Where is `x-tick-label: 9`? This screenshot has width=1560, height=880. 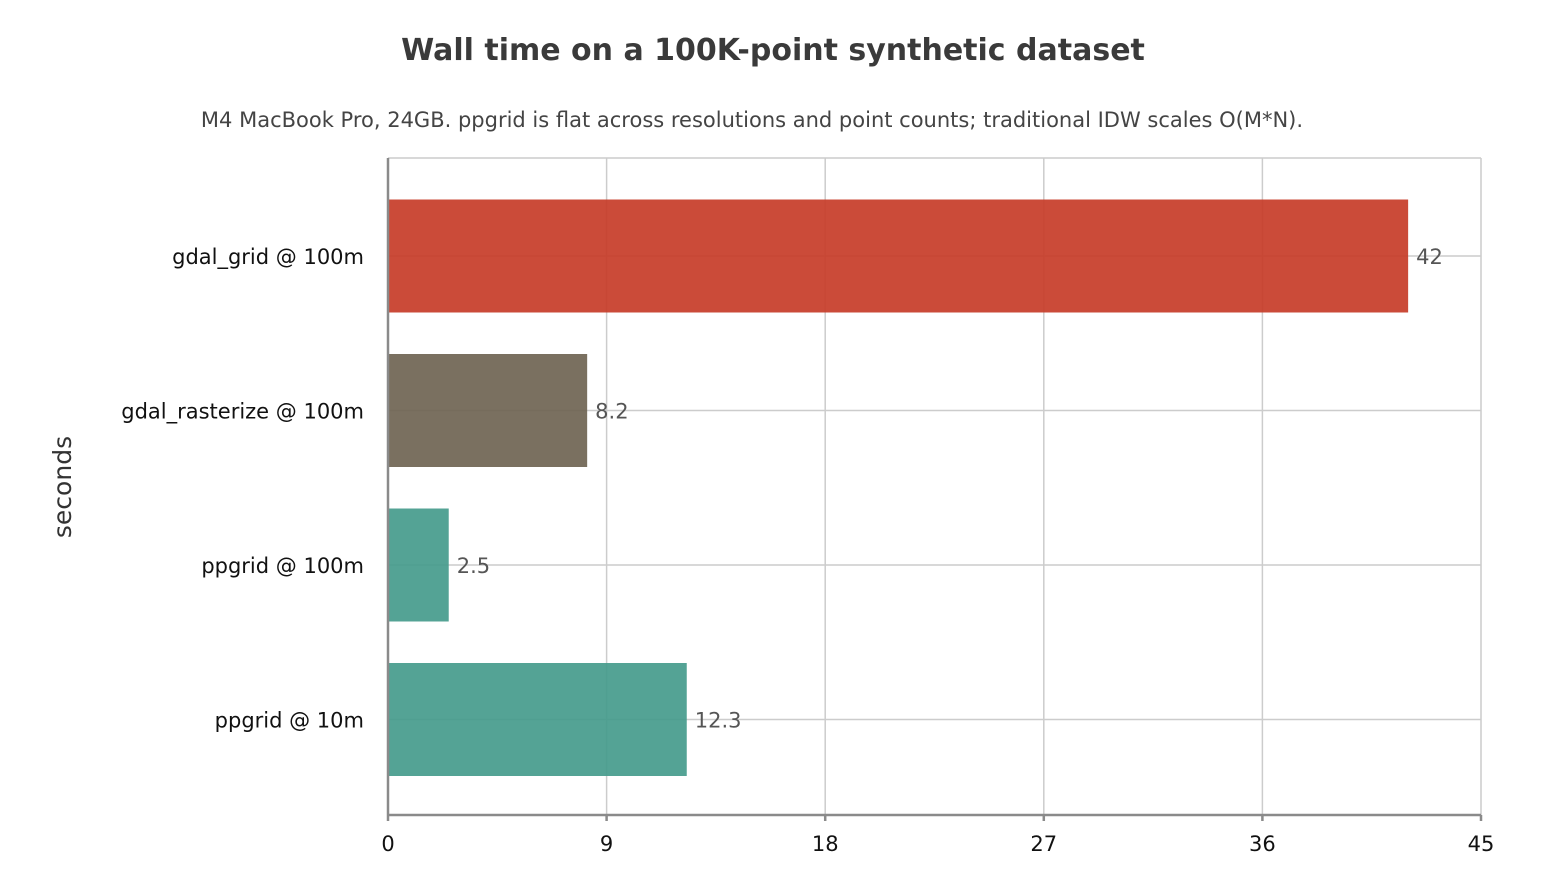 x-tick-label: 9 is located at coordinates (606, 844).